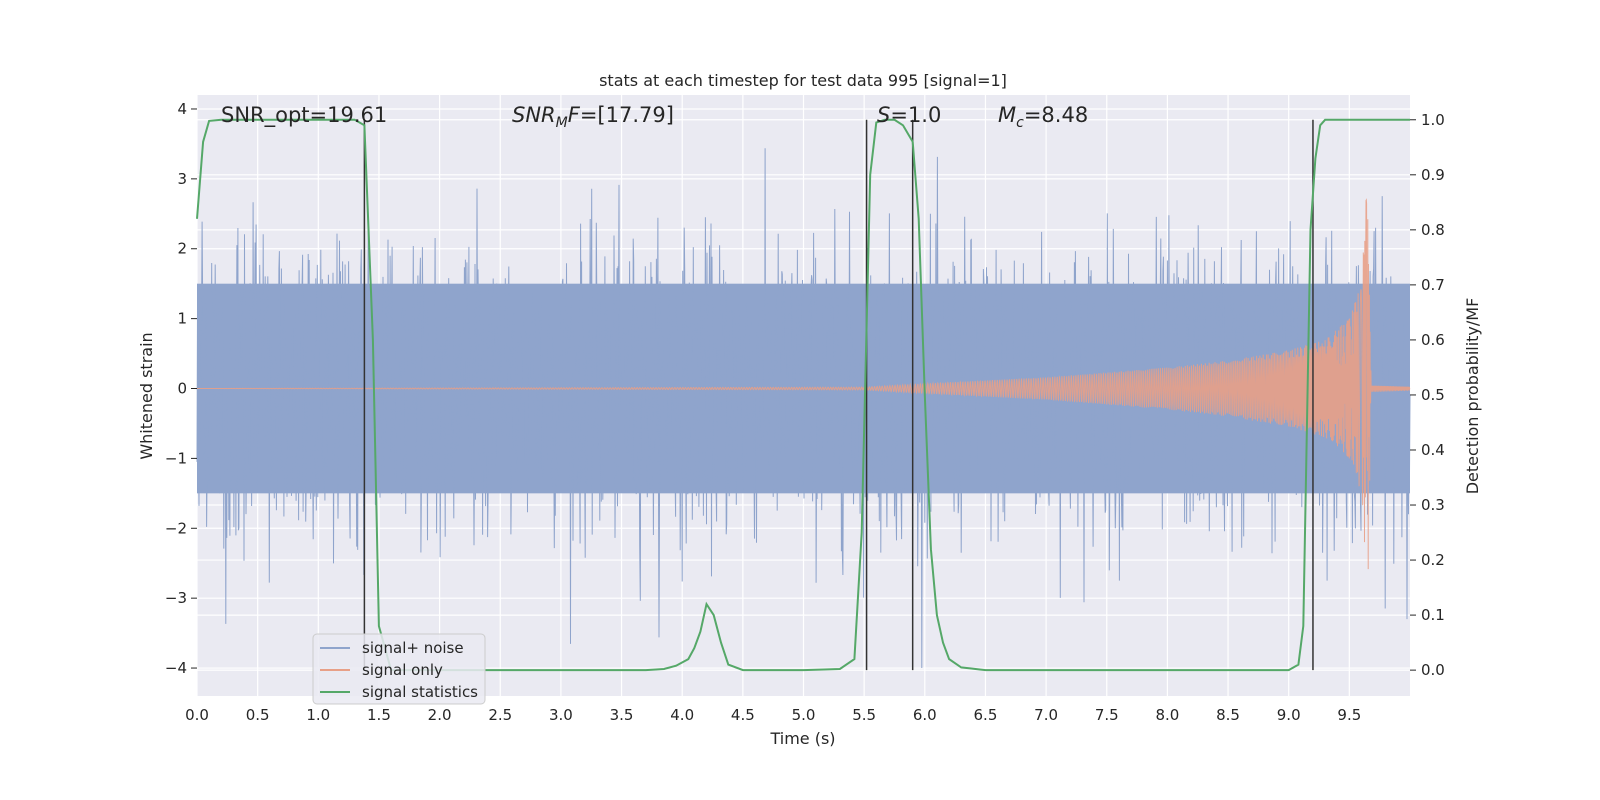 The width and height of the screenshot is (1600, 800). What do you see at coordinates (562, 123) in the screenshot?
I see `annotation-snr-mf-sub: M` at bounding box center [562, 123].